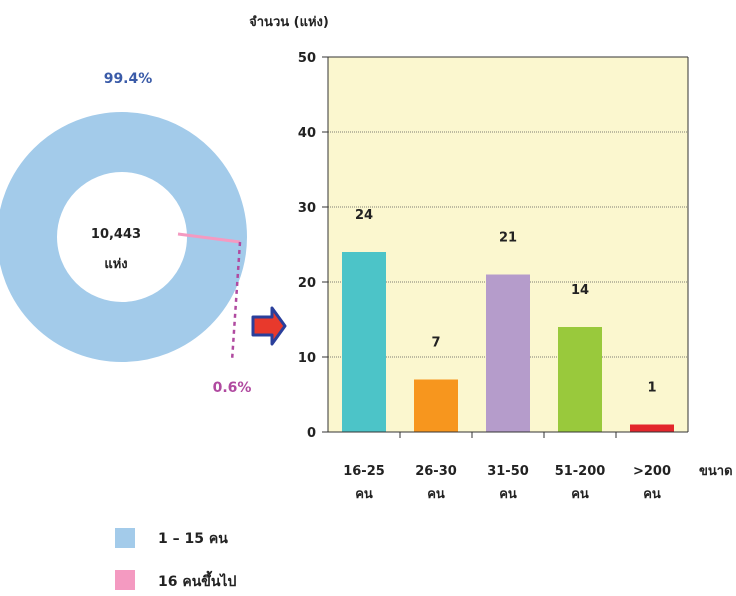 This screenshot has height=596, width=736. Describe the element at coordinates (128, 79) in the screenshot. I see `donut-label-big: 99.4%` at that location.